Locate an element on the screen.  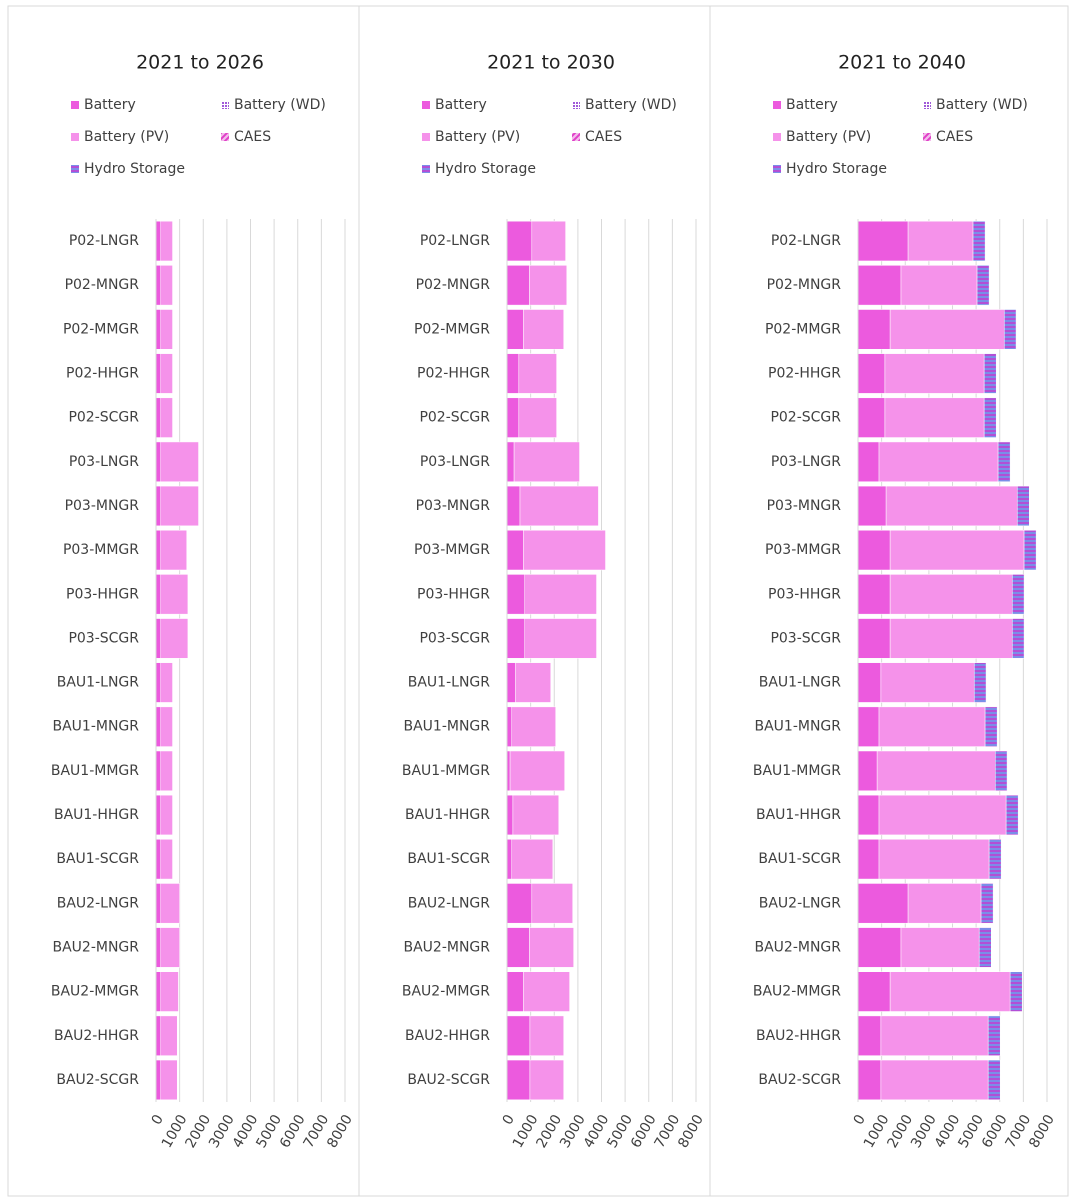
legend-label: Hydro Storage is located at coordinates (134, 169).